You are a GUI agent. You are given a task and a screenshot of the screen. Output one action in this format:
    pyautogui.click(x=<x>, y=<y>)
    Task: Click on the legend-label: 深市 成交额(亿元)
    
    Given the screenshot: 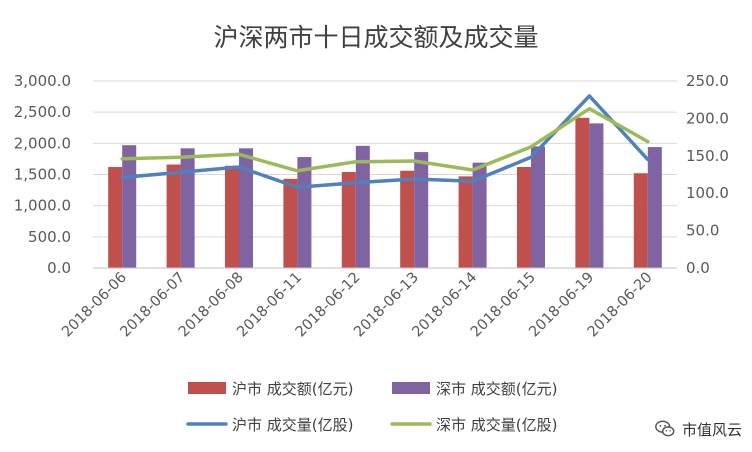 What is the action you would take?
    pyautogui.click(x=496, y=389)
    